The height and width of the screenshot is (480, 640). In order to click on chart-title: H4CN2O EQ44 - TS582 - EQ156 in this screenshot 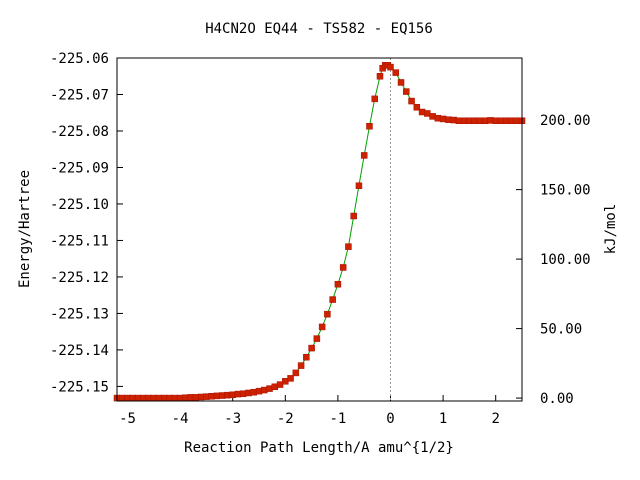, I will do `click(319, 29)`.